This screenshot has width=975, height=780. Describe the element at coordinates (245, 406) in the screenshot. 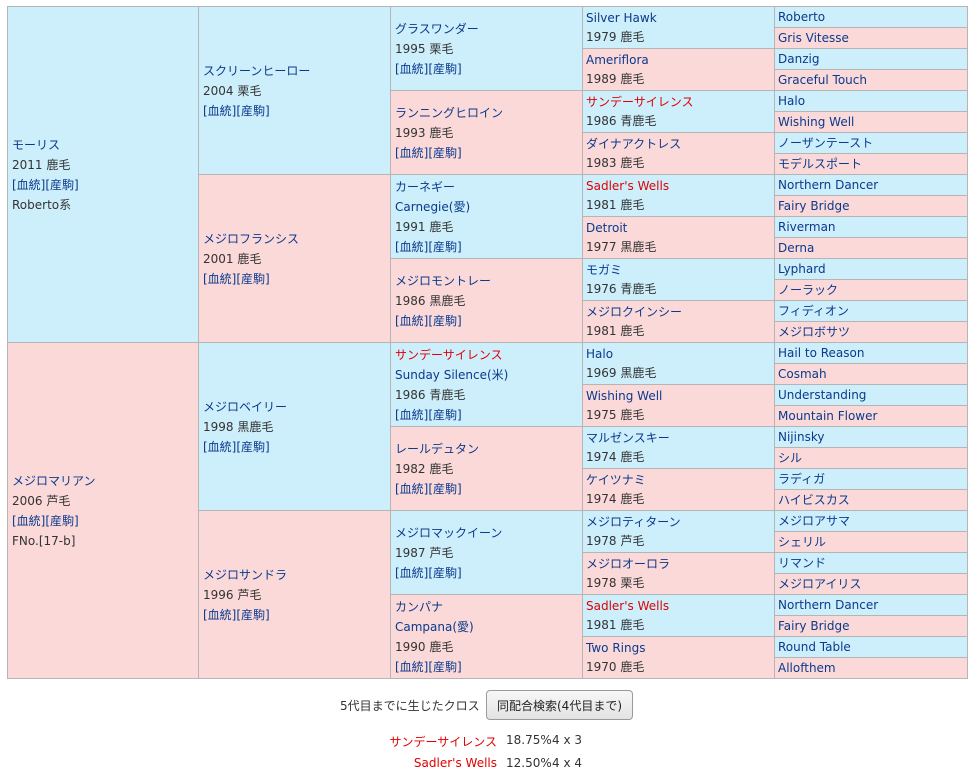

I see `horse-name-link: メジロベイリー` at that location.